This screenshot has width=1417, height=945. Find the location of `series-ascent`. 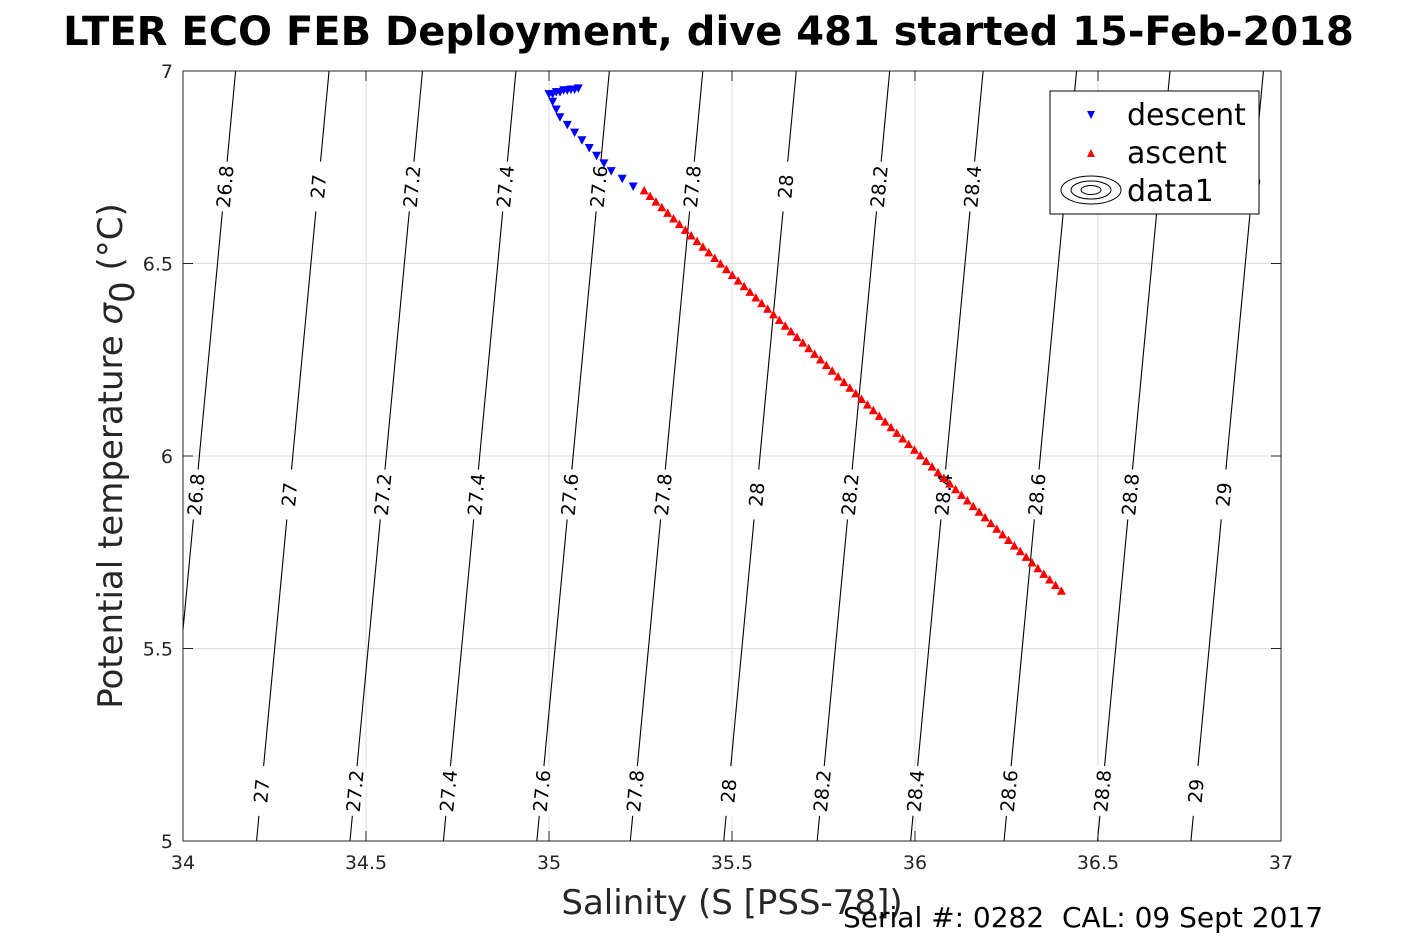

series-ascent is located at coordinates (852, 390).